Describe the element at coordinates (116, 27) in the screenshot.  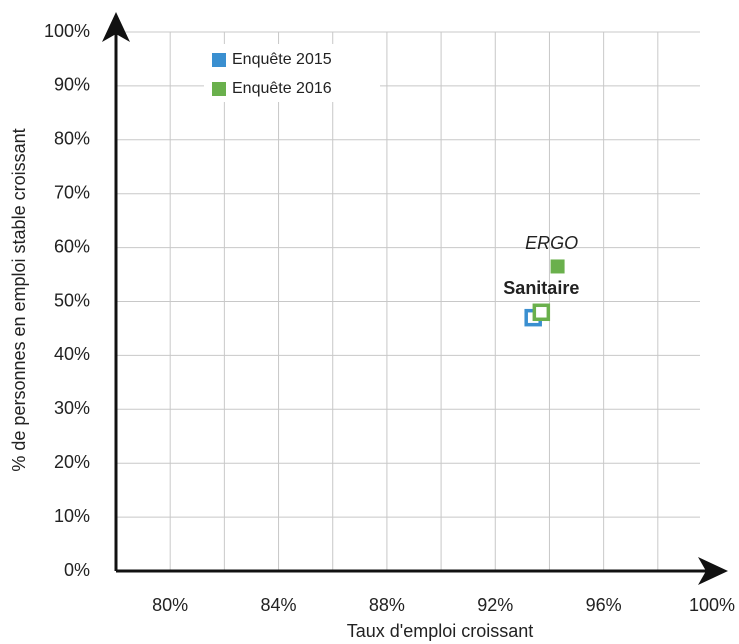
I see `y-axis-arrow` at that location.